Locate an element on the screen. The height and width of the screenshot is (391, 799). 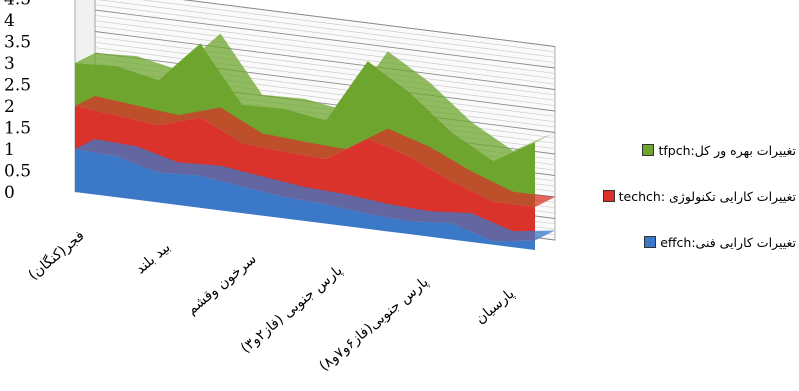
legend-label-techch: تغییرات کارایی تکنولوژی :techch is located at coordinates (707, 196).